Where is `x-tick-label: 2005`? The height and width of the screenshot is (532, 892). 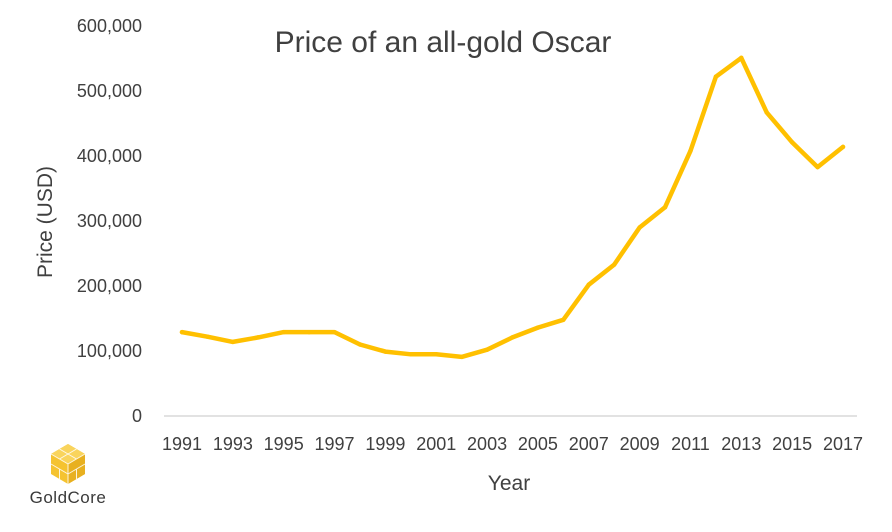
x-tick-label: 2005 is located at coordinates (538, 444).